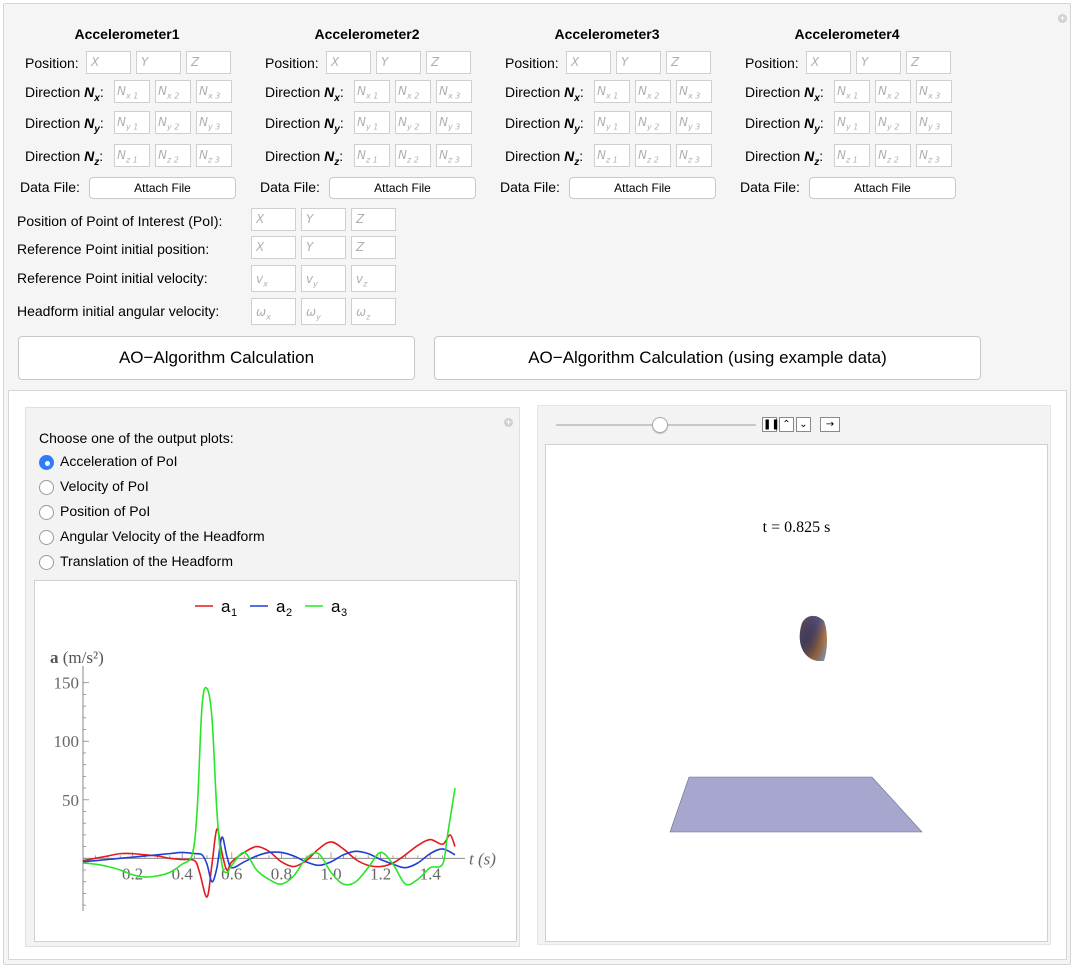 The height and width of the screenshot is (969, 1075). Describe the element at coordinates (365, 284) in the screenshot. I see `placeholder-sub: z` at that location.